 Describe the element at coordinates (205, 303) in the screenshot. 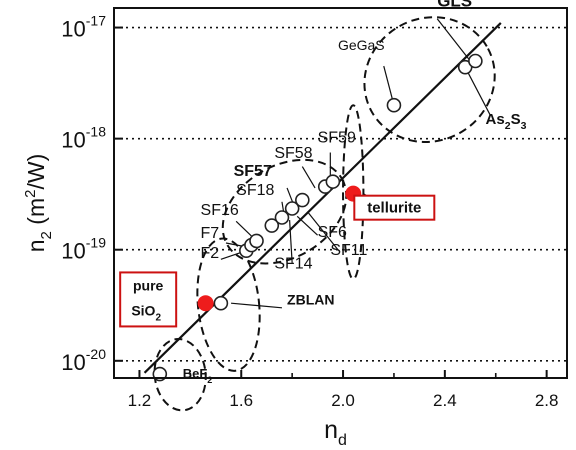

I see `highlighted-data-point` at that location.